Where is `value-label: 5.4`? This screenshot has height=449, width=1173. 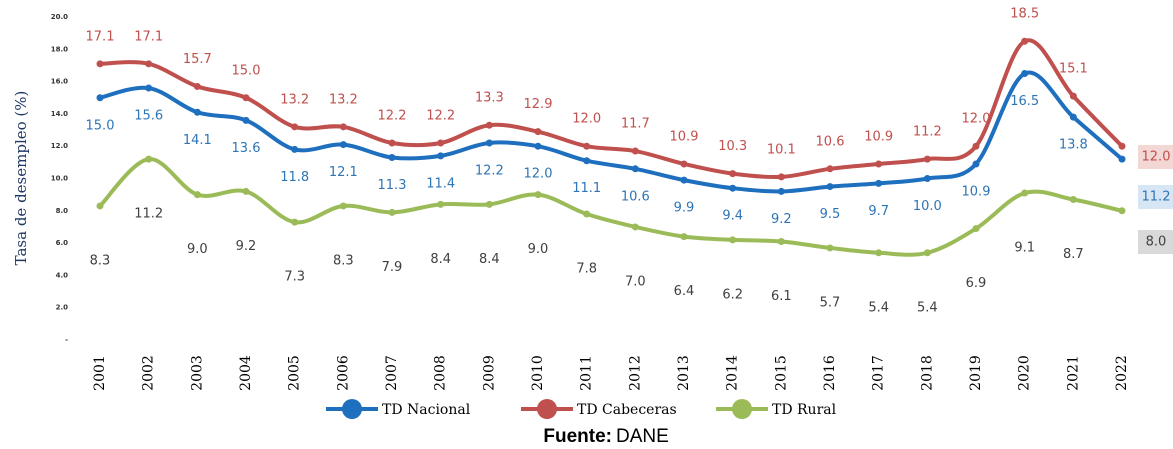 value-label: 5.4 is located at coordinates (927, 307).